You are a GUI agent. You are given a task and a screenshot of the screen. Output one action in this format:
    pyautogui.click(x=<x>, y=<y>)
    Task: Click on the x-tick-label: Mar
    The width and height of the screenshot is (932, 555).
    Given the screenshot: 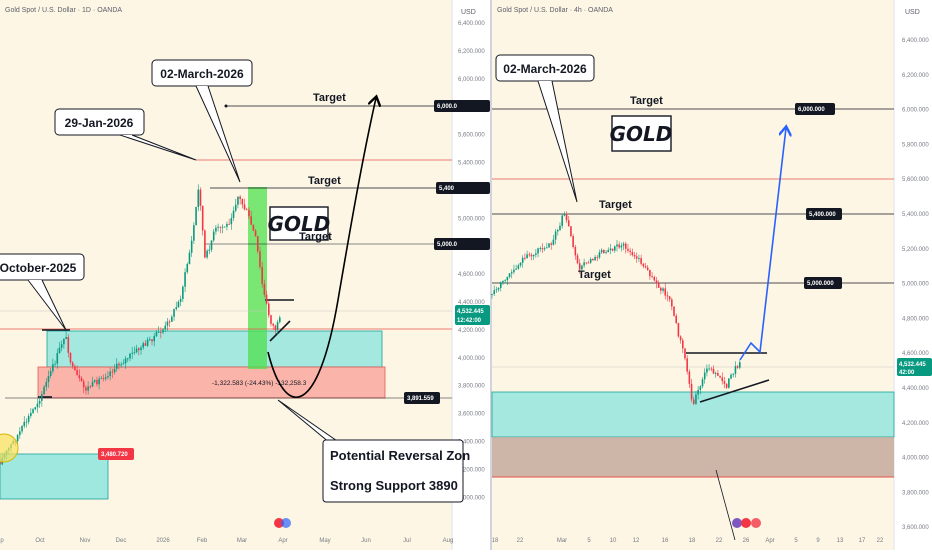 What is the action you would take?
    pyautogui.click(x=242, y=541)
    